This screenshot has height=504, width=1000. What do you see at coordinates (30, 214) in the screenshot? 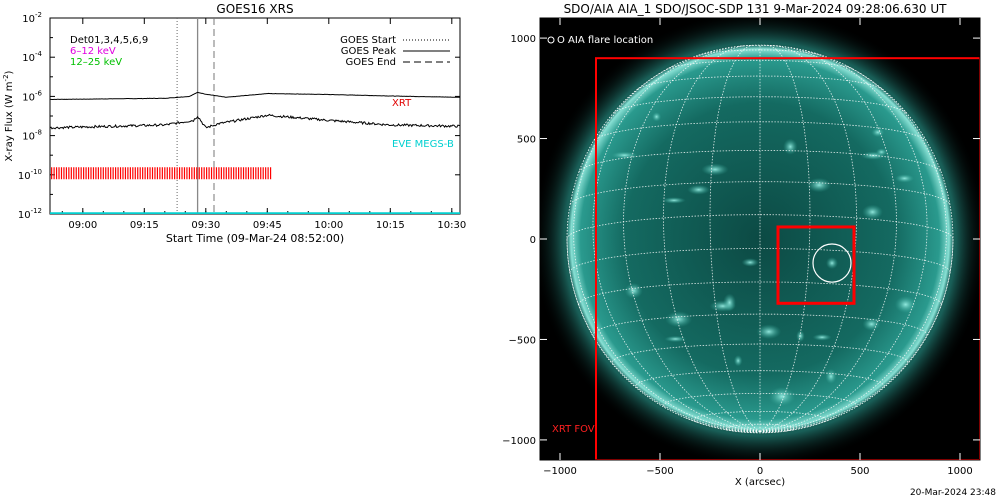
I see `y-tick-label: 10⁻¹²` at bounding box center [30, 214].